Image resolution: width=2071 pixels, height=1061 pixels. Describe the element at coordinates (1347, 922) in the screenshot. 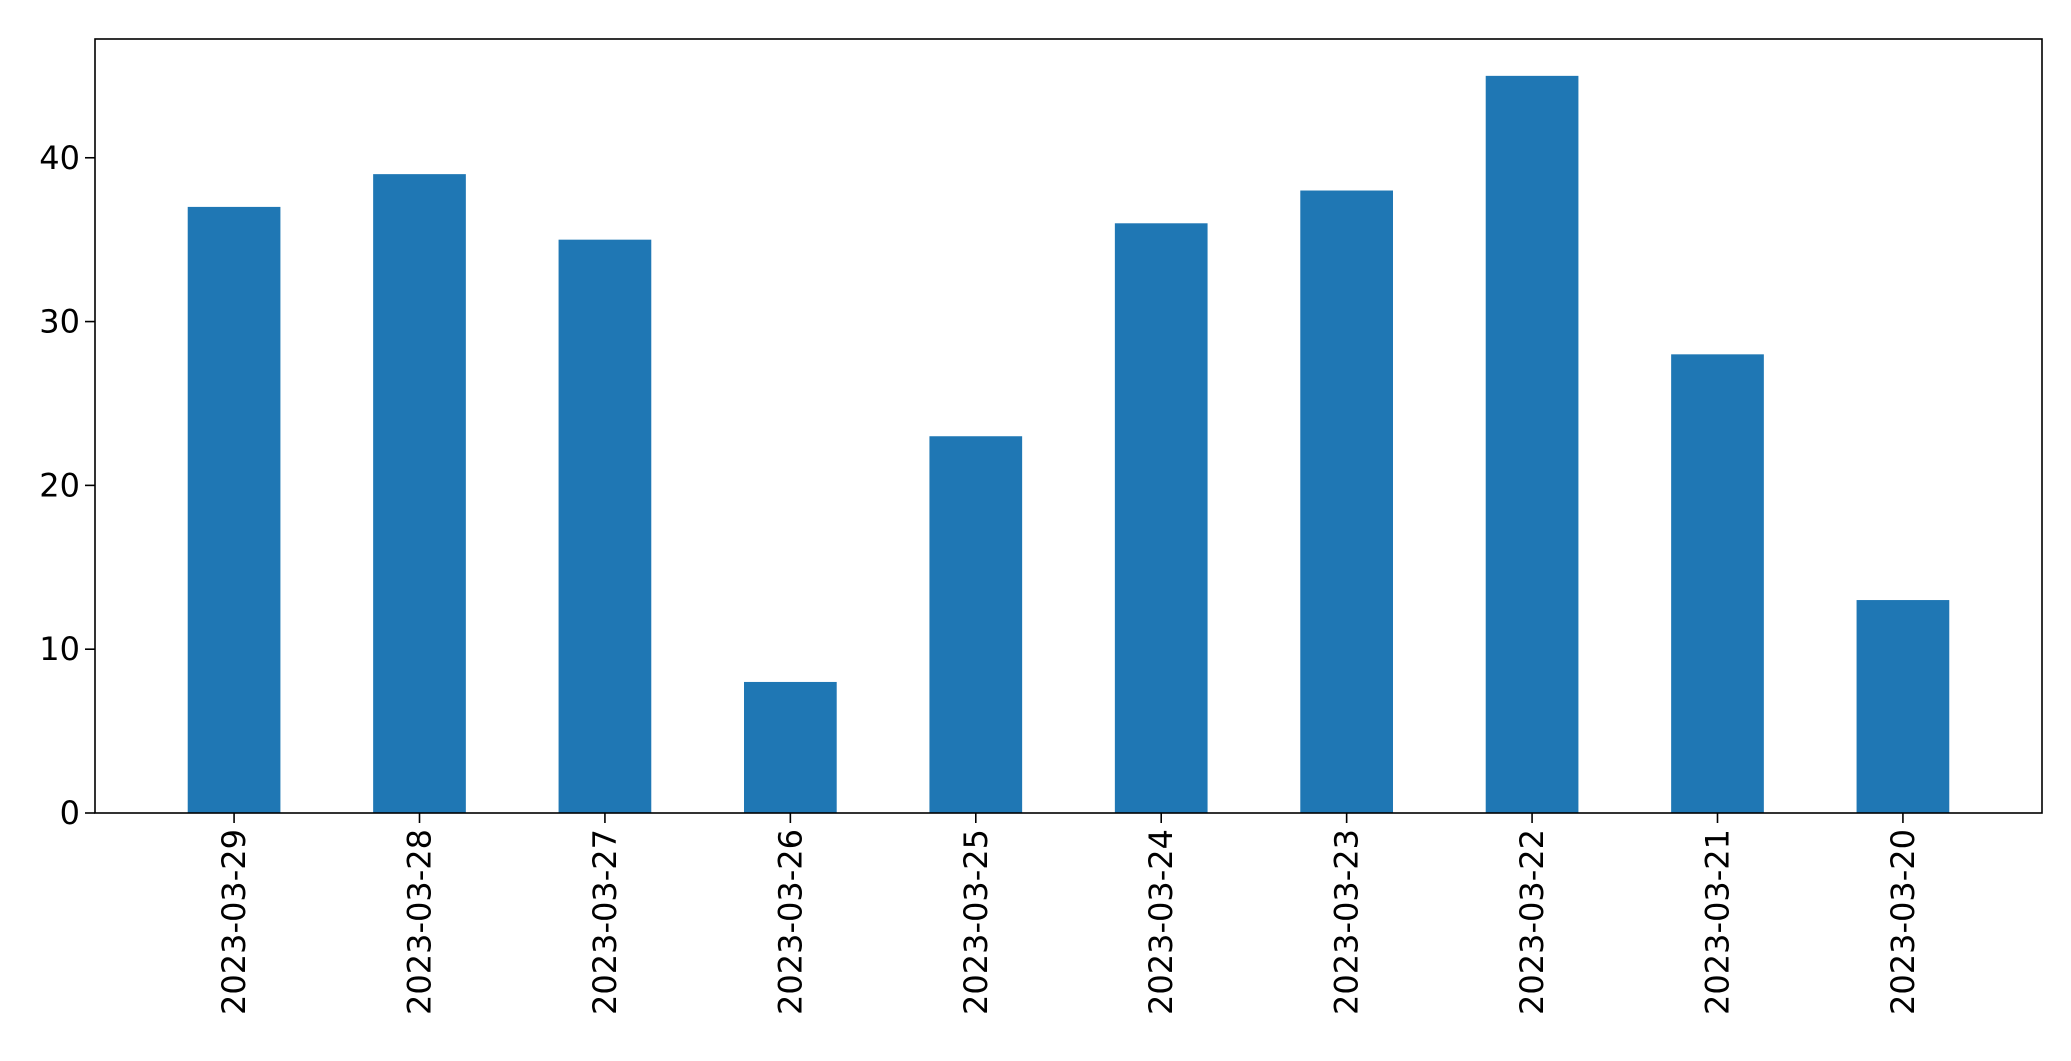

I see `x-tick-label: 2023-03-23` at that location.